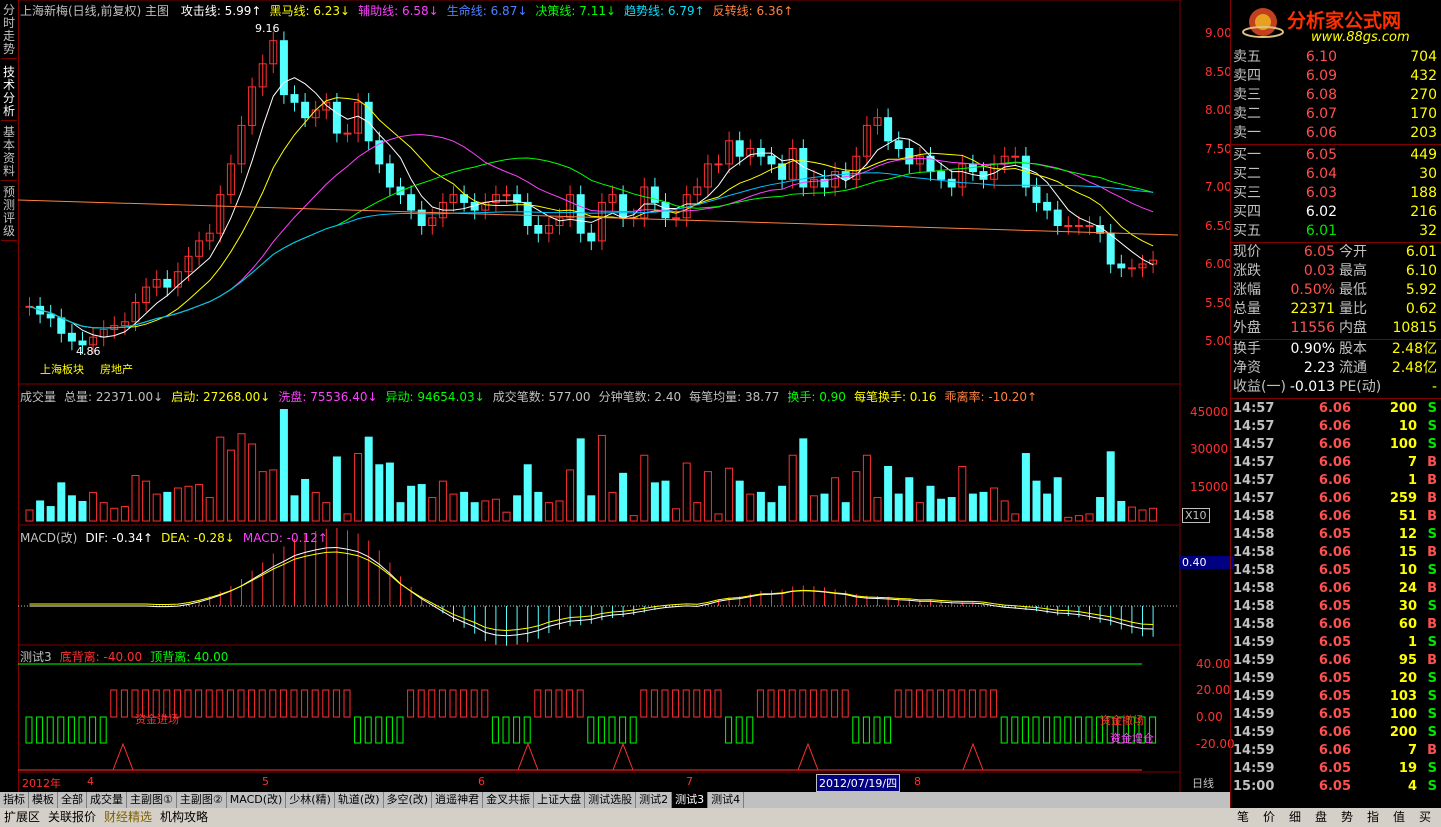 The height and width of the screenshot is (827, 1441). What do you see at coordinates (14, 800) in the screenshot?
I see `indicator-tab-0: 指标` at bounding box center [14, 800].